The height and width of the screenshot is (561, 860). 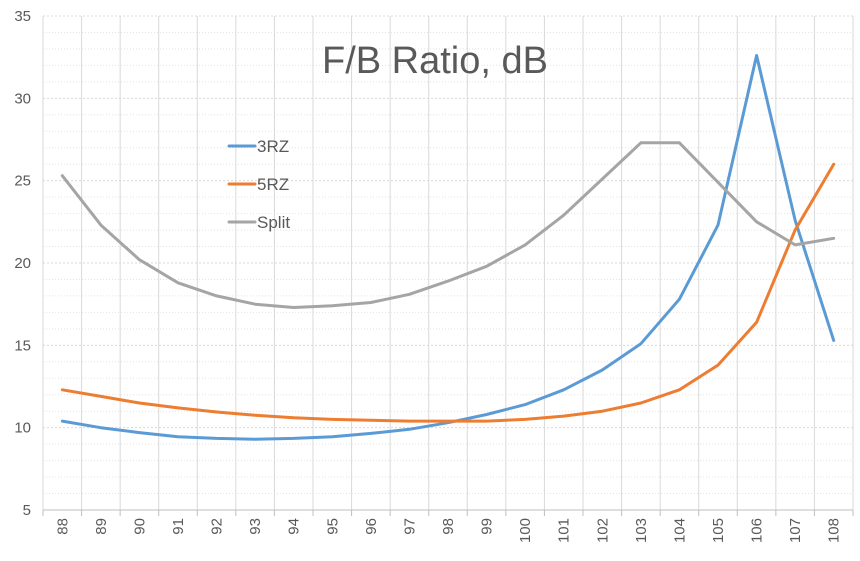 I want to click on y-axis-ticks: 5 10 15 20 25 30 35, so click(x=22, y=263).